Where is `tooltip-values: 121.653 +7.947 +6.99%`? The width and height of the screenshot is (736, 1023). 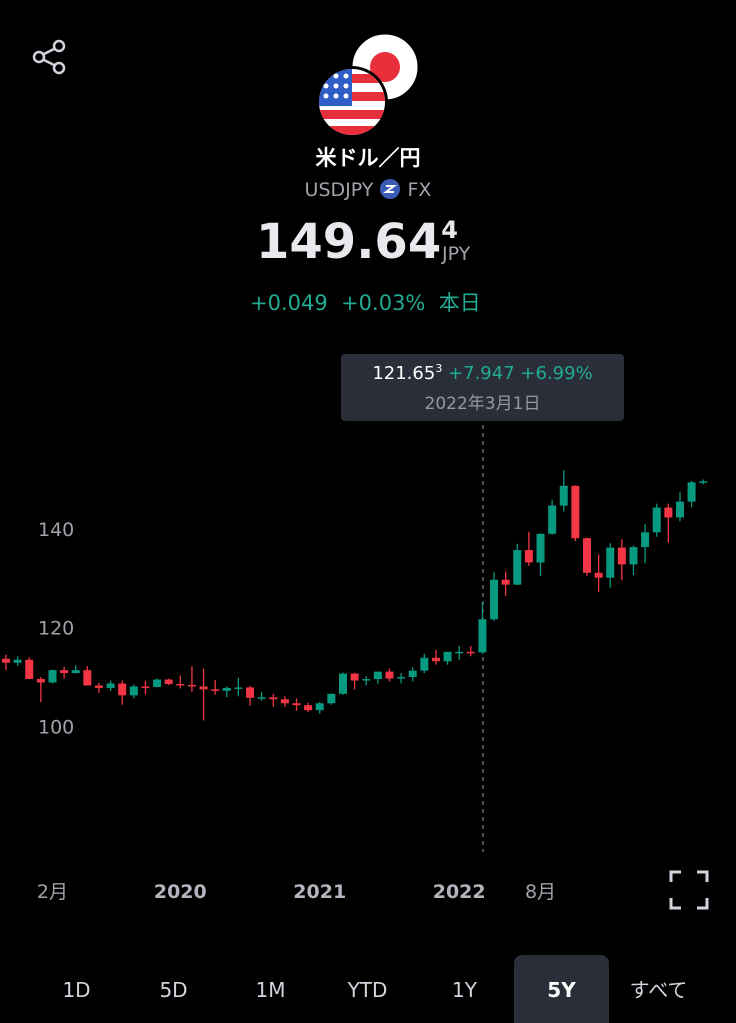 tooltip-values: 121.653 +7.947 +6.99% is located at coordinates (482, 373).